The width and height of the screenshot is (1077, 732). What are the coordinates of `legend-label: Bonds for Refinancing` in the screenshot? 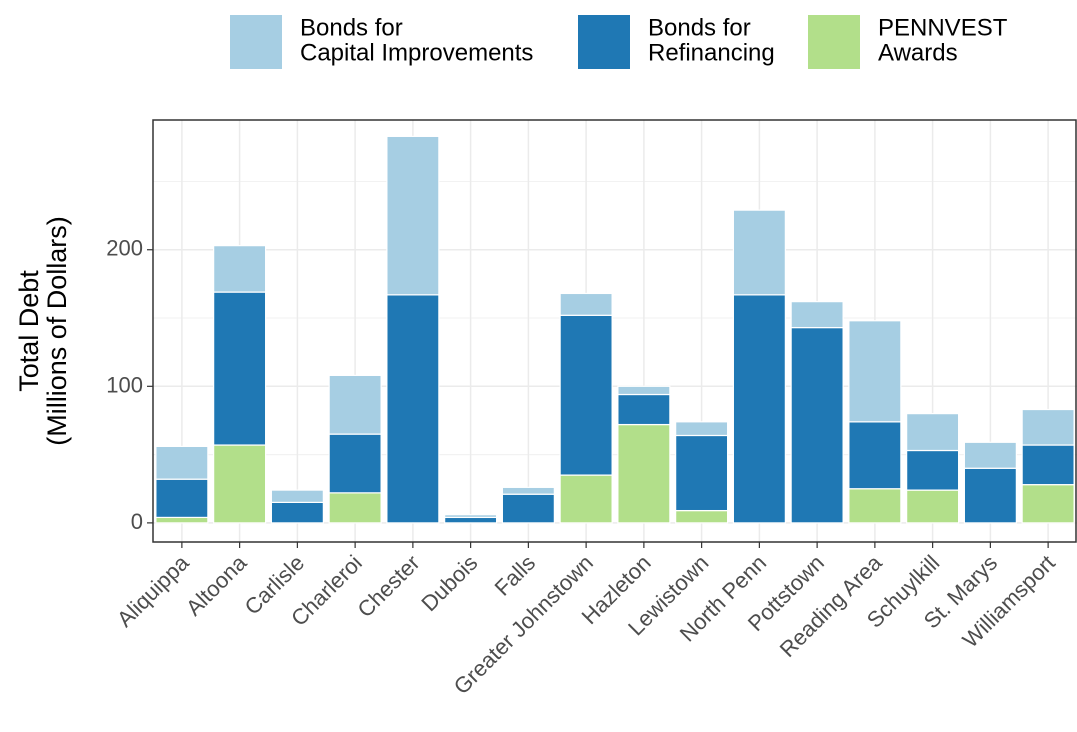 It's located at (711, 41).